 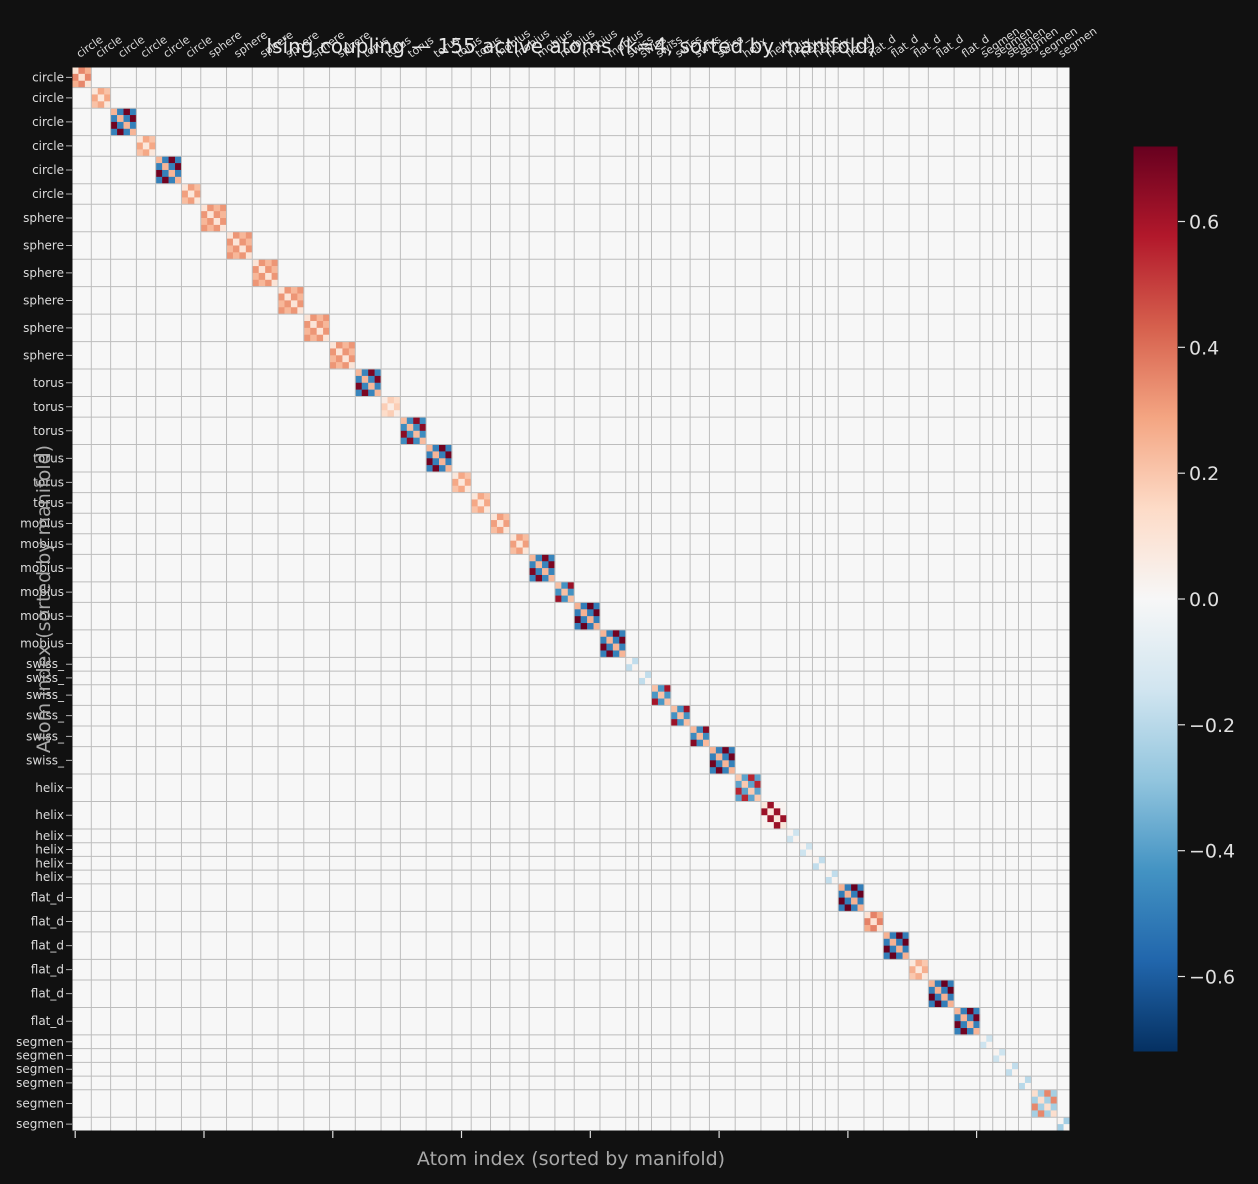 I want to click on y-axis-label: Atom index (sorted by manifold), so click(x=44, y=599).